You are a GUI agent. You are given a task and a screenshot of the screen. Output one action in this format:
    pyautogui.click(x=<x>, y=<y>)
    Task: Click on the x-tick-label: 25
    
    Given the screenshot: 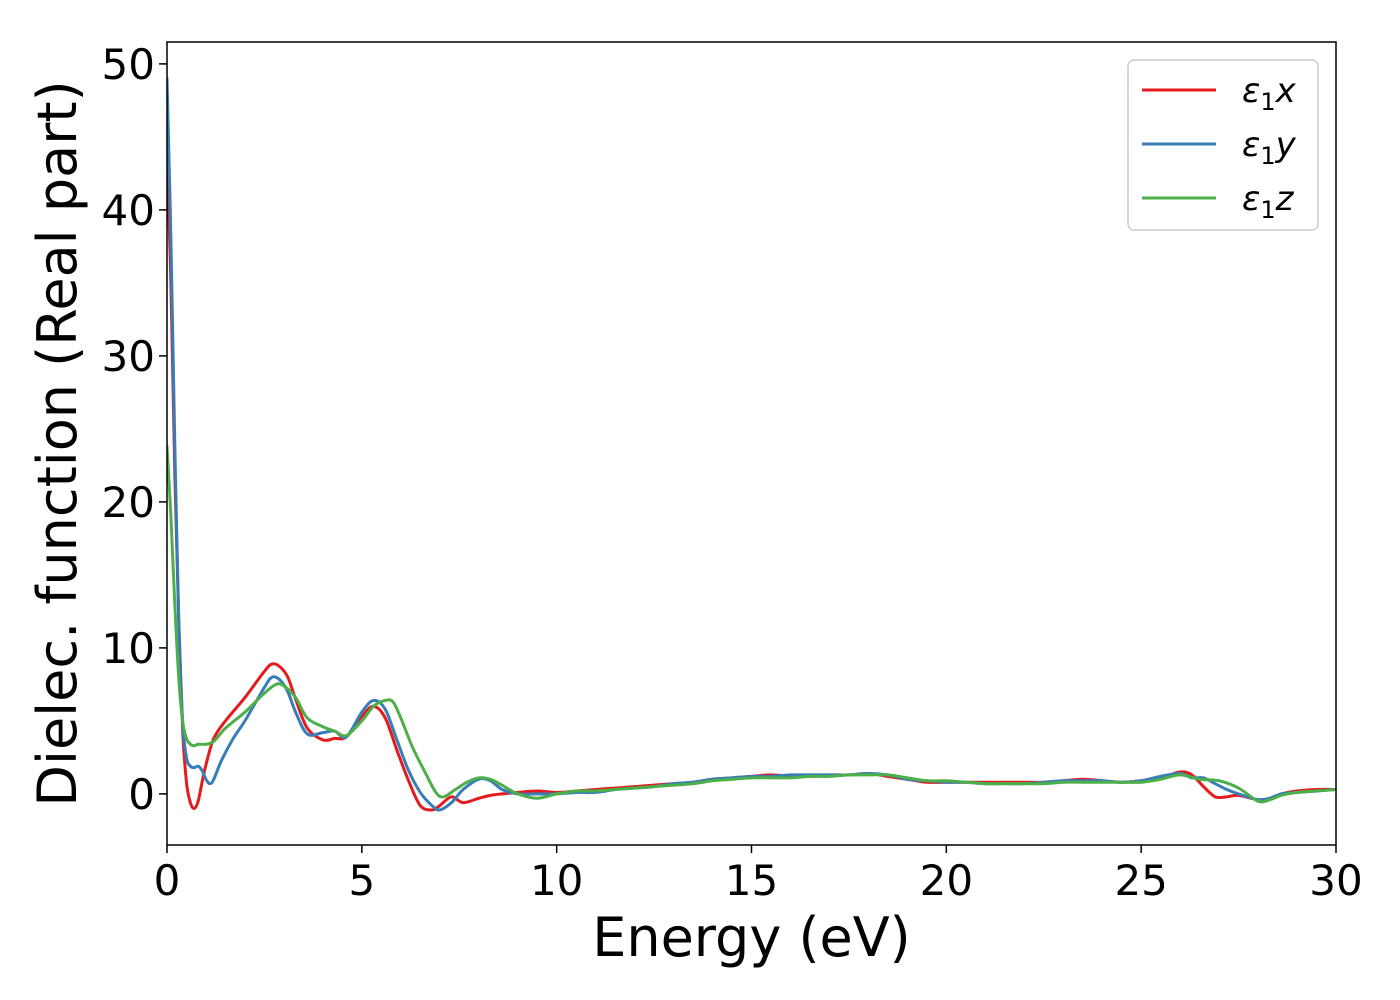 What is the action you would take?
    pyautogui.click(x=1140, y=880)
    